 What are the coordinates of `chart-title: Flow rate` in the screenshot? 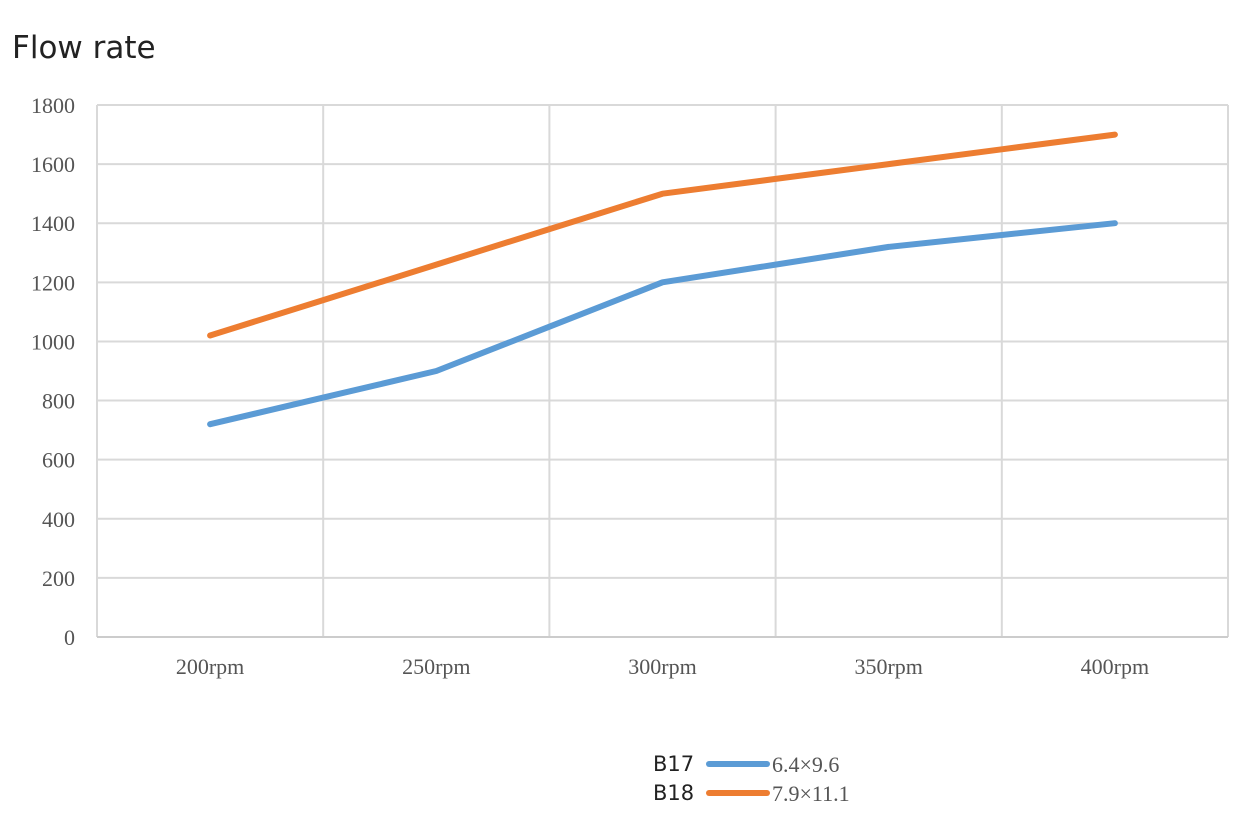 It's located at (84, 48).